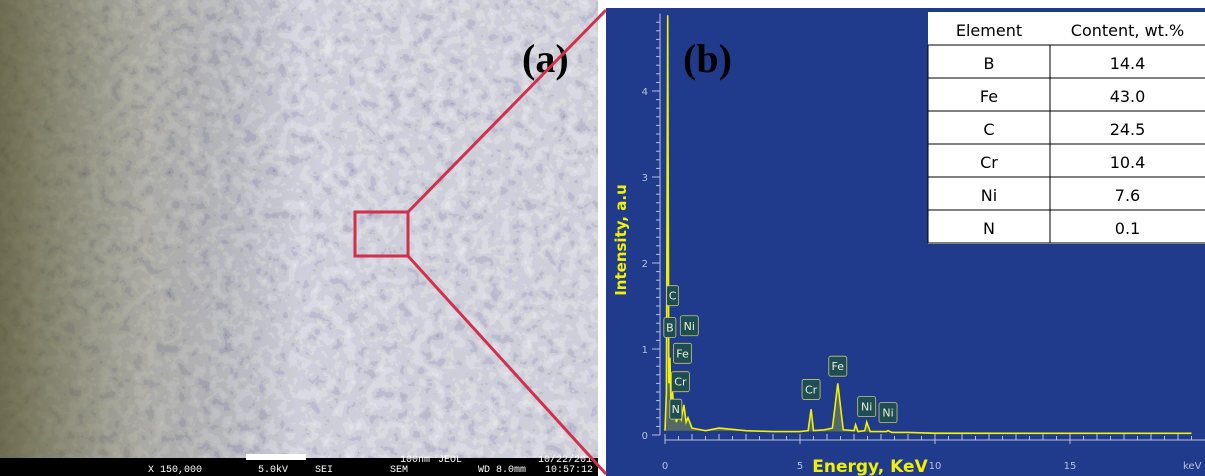 This screenshot has width=1205, height=476. Describe the element at coordinates (989, 195) in the screenshot. I see `table-cell: Ni` at that location.